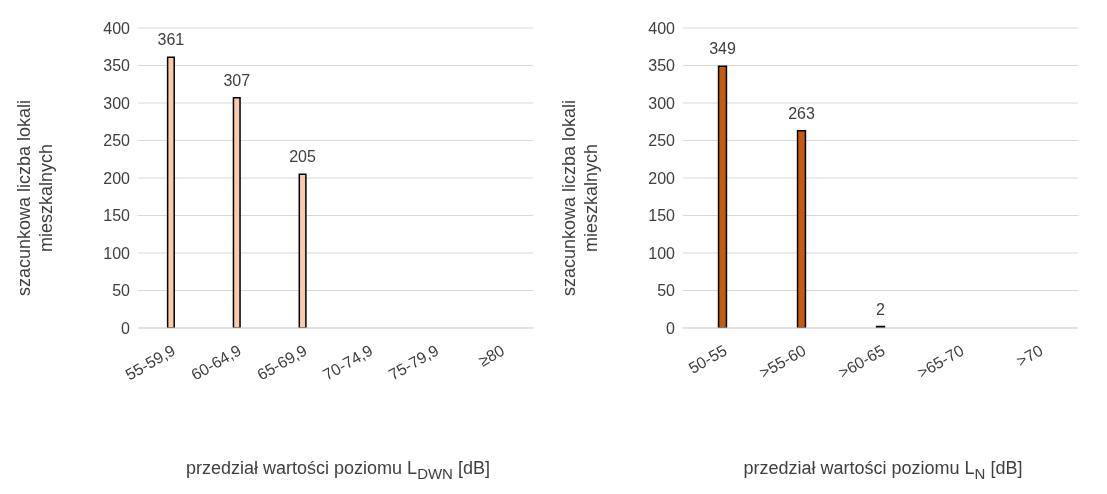 The height and width of the screenshot is (494, 1107). I want to click on x-tick-label: ≥80, so click(491, 355).